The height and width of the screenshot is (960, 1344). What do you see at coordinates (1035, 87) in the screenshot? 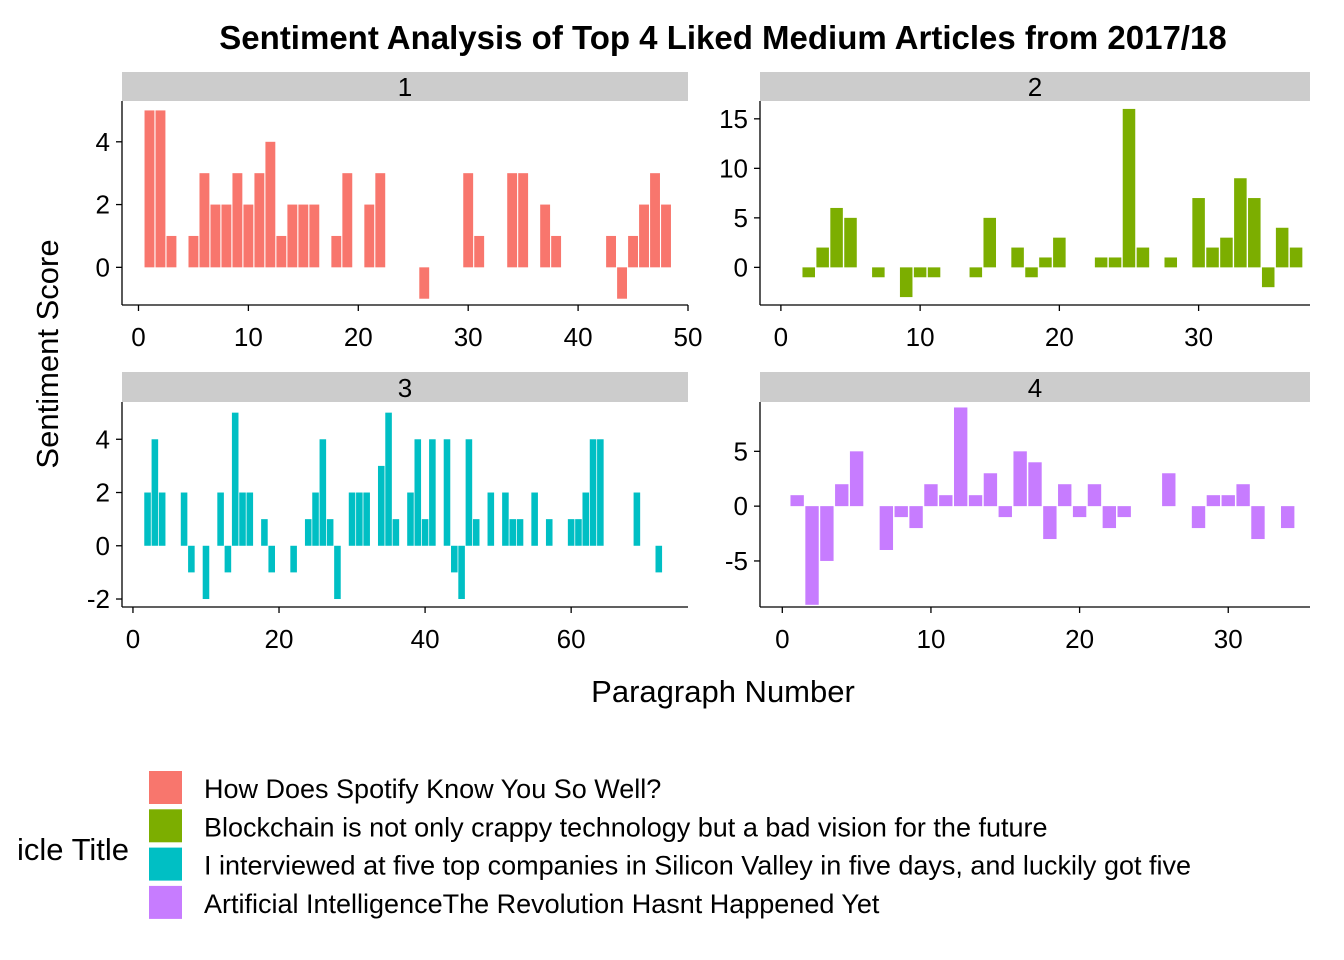
I see `strip-label: 2` at bounding box center [1035, 87].